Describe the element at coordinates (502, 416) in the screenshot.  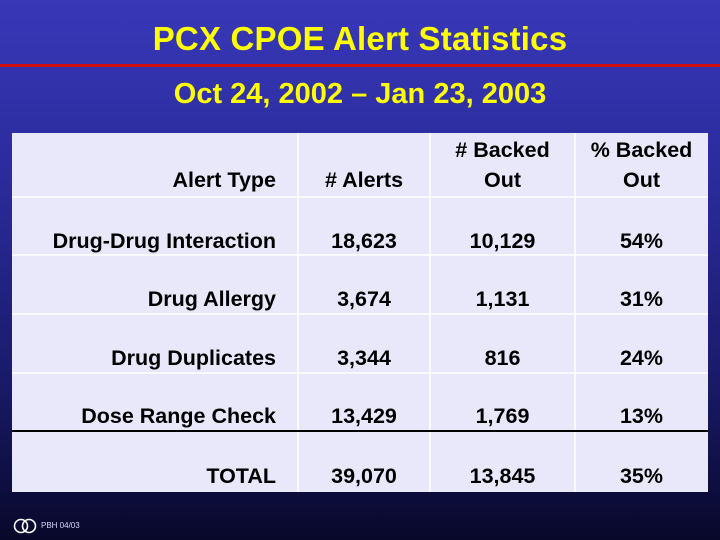
I see `row-backed-out-count: 1,769` at that location.